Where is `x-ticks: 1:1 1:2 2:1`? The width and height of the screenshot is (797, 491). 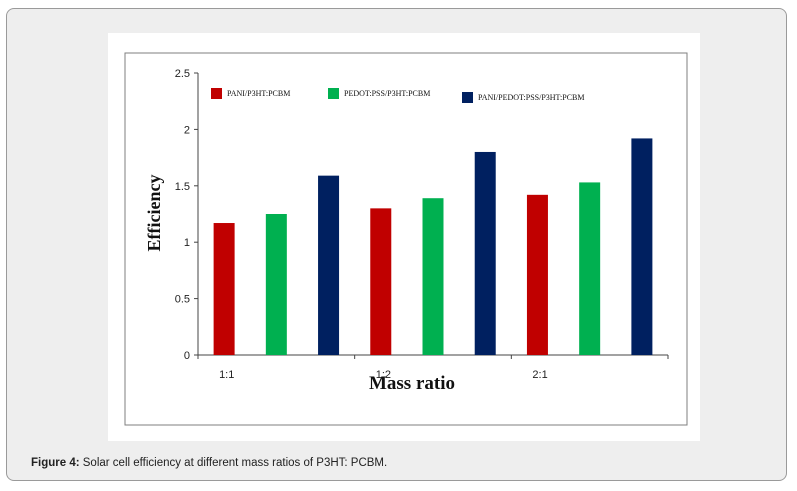 x-ticks: 1:1 1:2 2:1 is located at coordinates (433, 368).